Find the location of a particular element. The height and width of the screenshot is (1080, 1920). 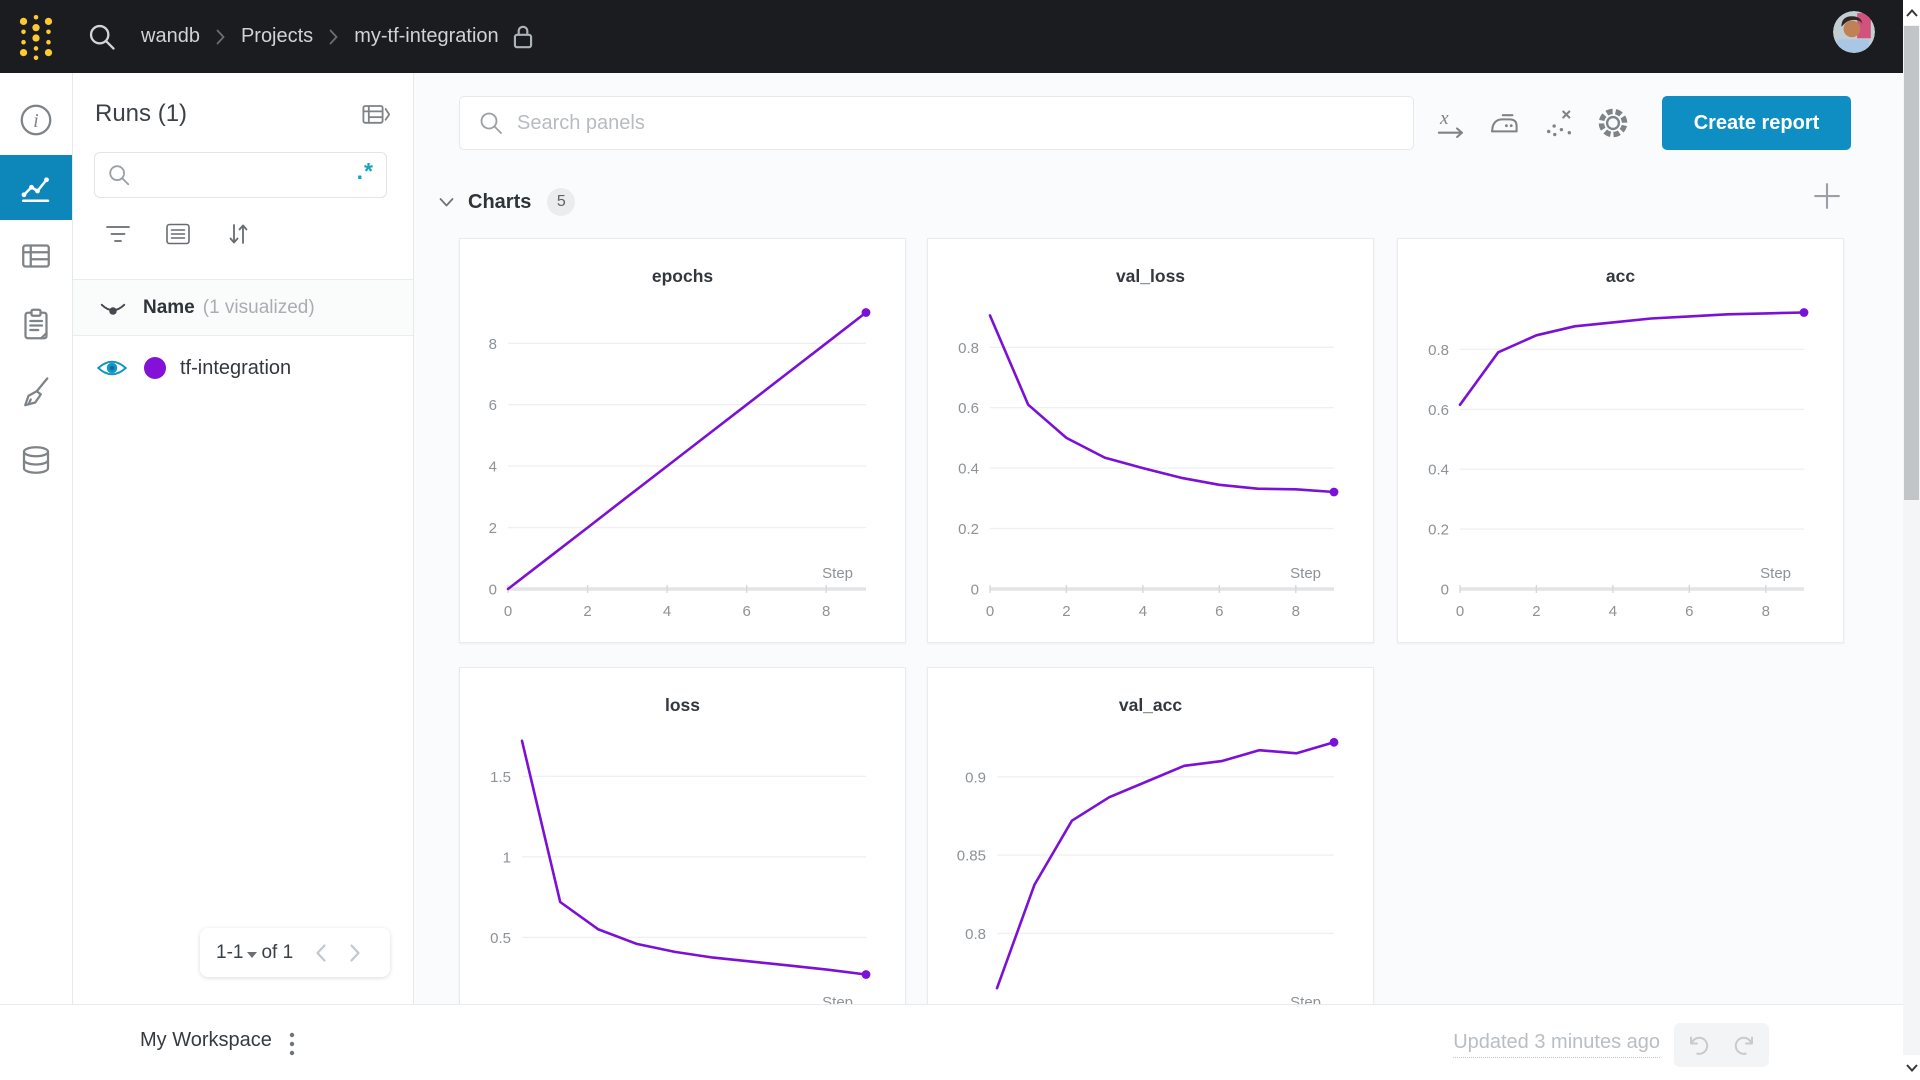

svg-text: i is located at coordinates (35, 120).